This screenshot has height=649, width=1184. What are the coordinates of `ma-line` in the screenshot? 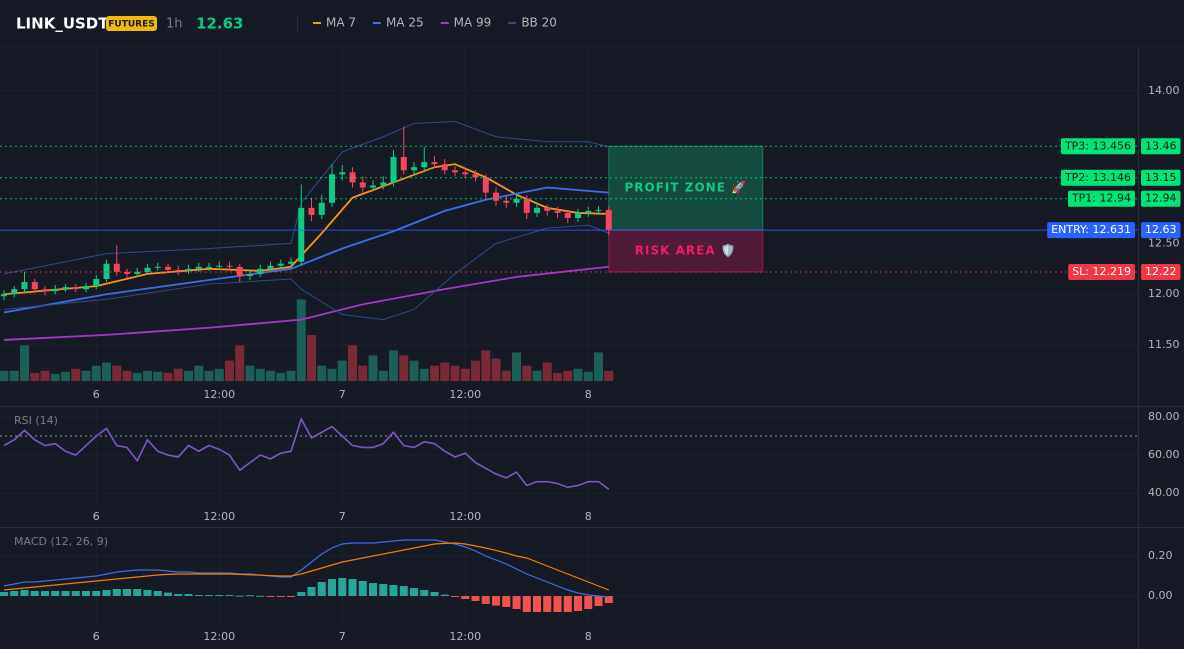 It's located at (306, 303).